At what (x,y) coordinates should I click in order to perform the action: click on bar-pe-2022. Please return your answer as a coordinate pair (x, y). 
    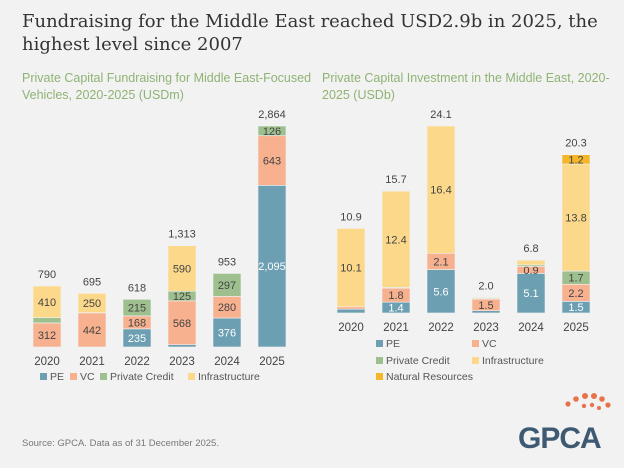
    Looking at the image, I should click on (441, 291).